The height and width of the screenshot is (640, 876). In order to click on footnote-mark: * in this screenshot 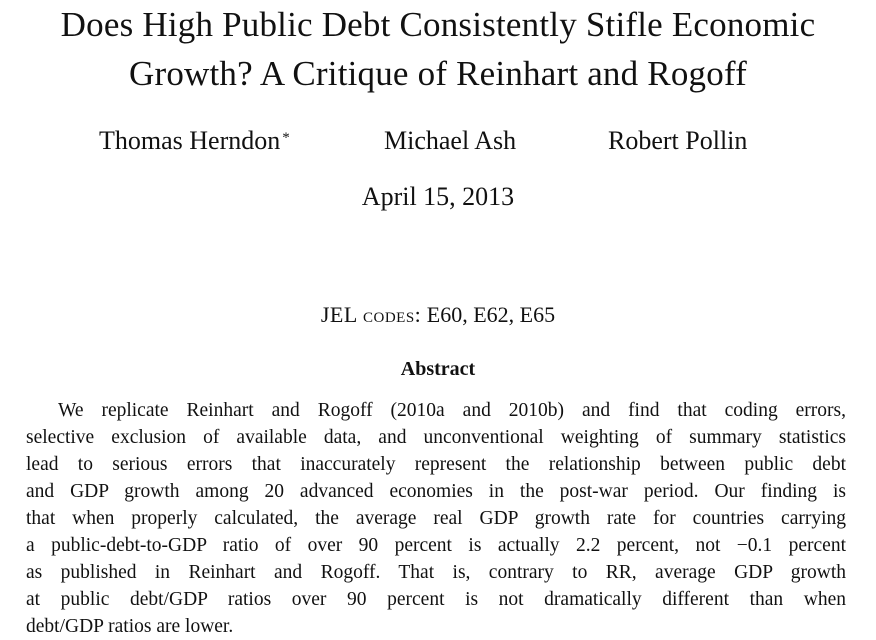, I will do `click(286, 138)`.